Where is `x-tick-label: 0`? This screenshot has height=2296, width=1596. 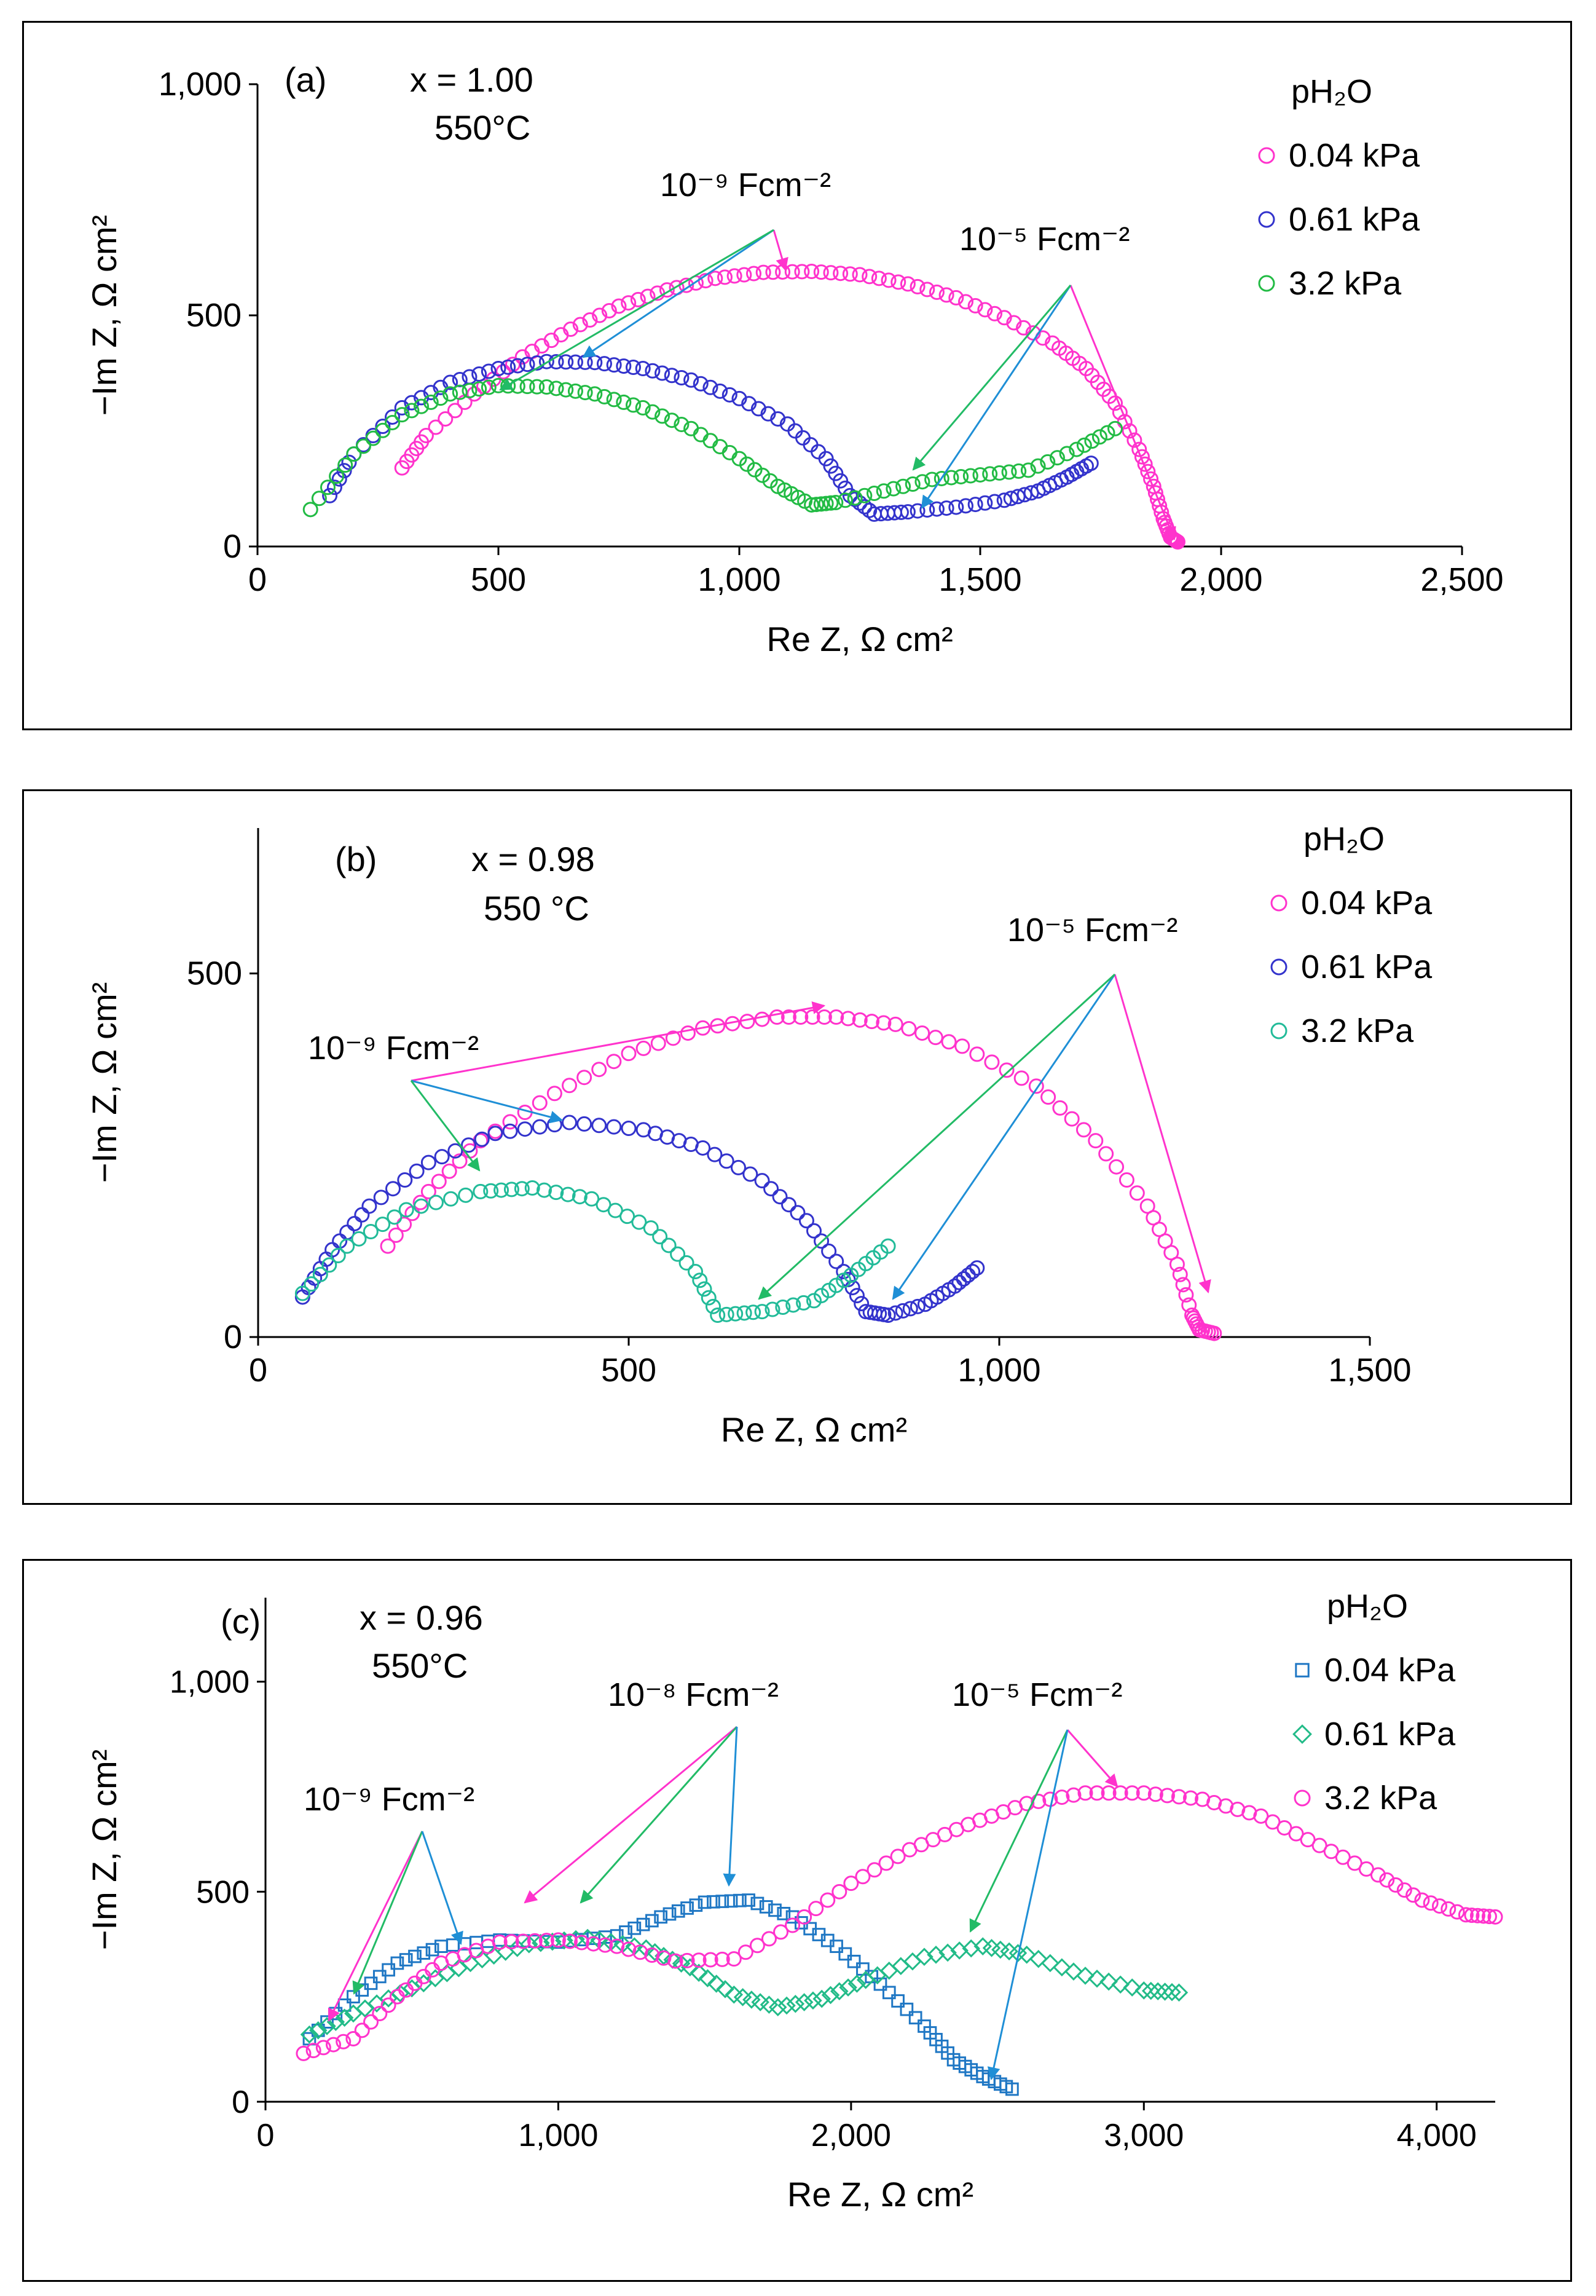
x-tick-label: 0 is located at coordinates (266, 2136).